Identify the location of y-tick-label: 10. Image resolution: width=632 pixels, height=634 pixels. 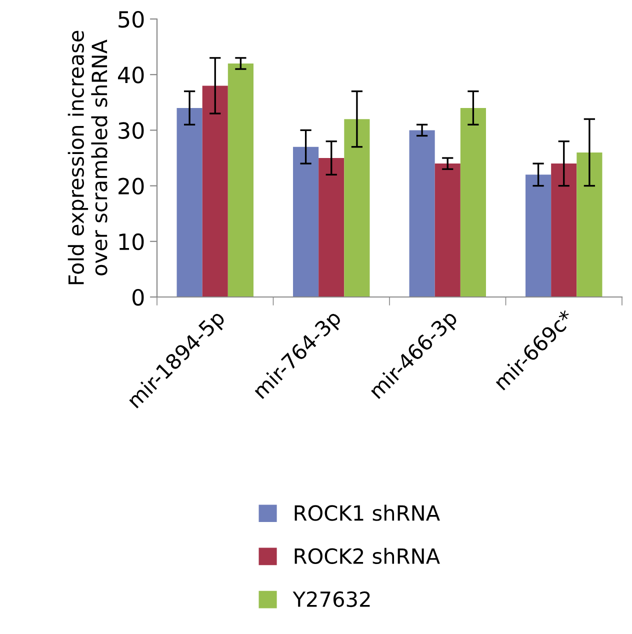
(131, 241).